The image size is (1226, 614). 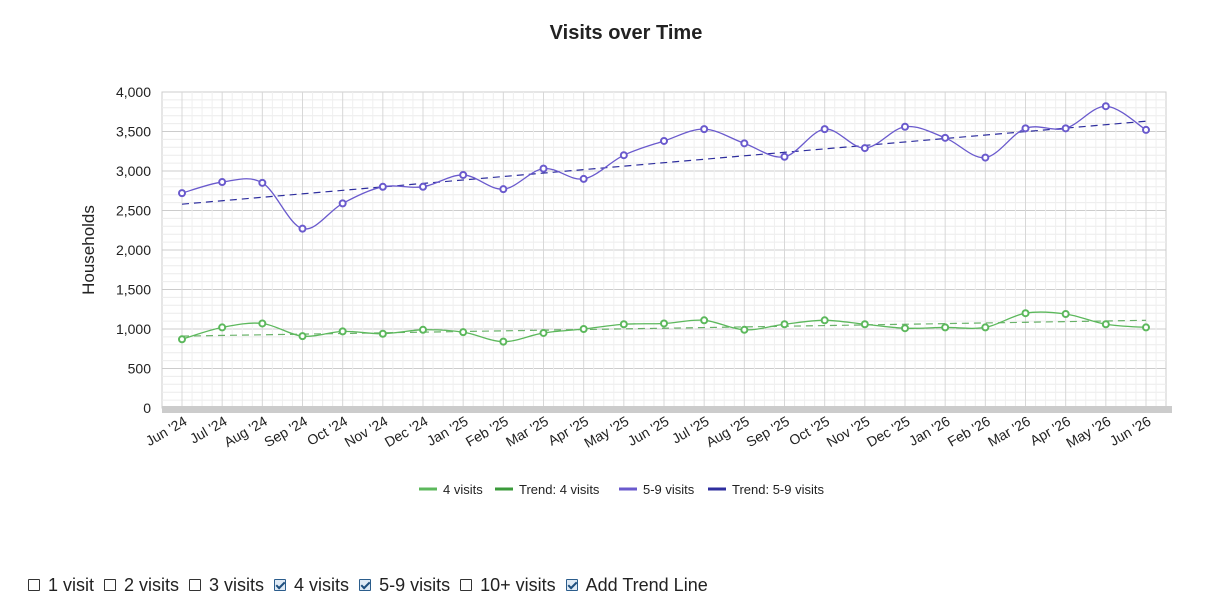 I want to click on x-tick-label: Mar '25, so click(x=527, y=431).